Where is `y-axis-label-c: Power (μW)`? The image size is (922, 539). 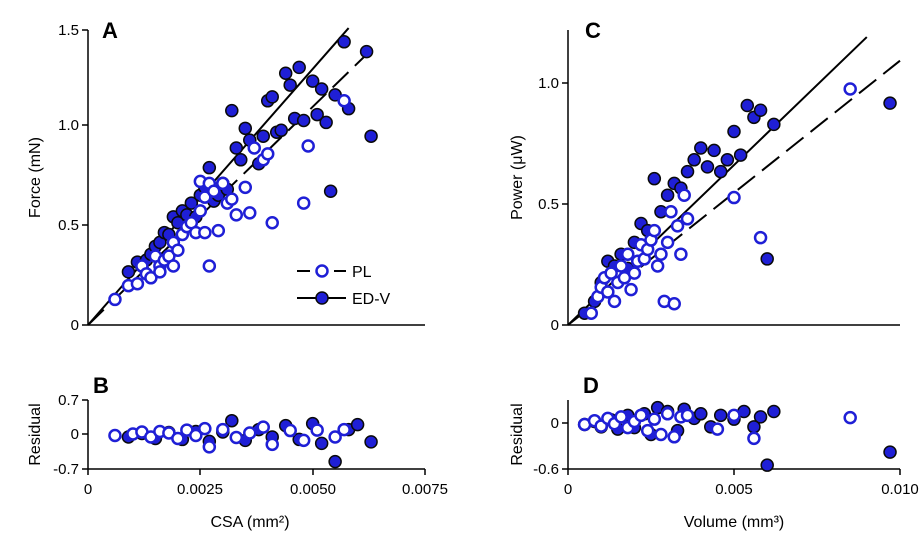
y-axis-label-c: Power (μW) is located at coordinates (517, 177).